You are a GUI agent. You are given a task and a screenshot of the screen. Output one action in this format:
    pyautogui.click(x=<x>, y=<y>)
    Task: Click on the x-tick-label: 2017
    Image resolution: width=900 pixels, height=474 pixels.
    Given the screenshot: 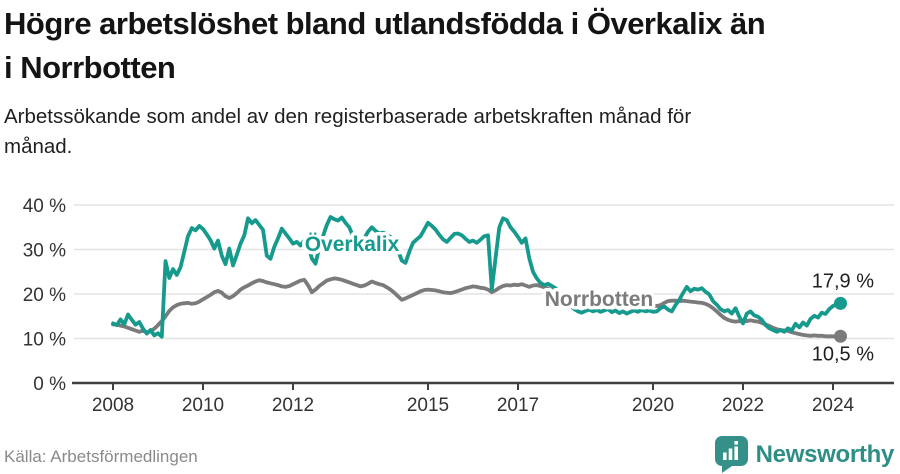 What is the action you would take?
    pyautogui.click(x=518, y=405)
    